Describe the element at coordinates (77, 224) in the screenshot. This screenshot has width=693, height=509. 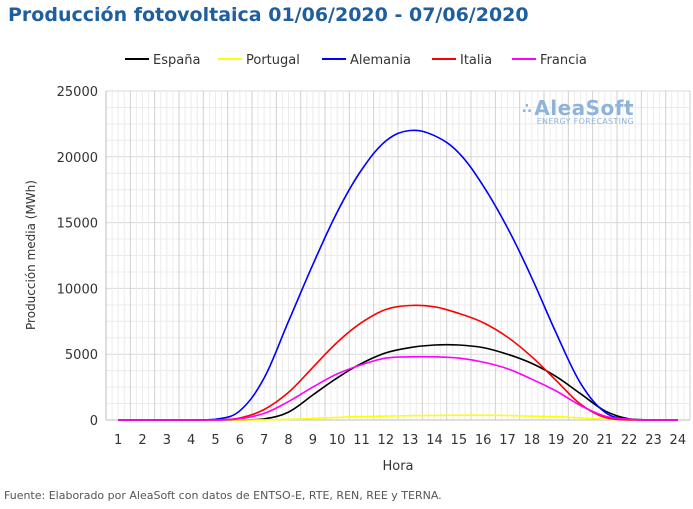
I see `y-tick-label: 15000` at that location.